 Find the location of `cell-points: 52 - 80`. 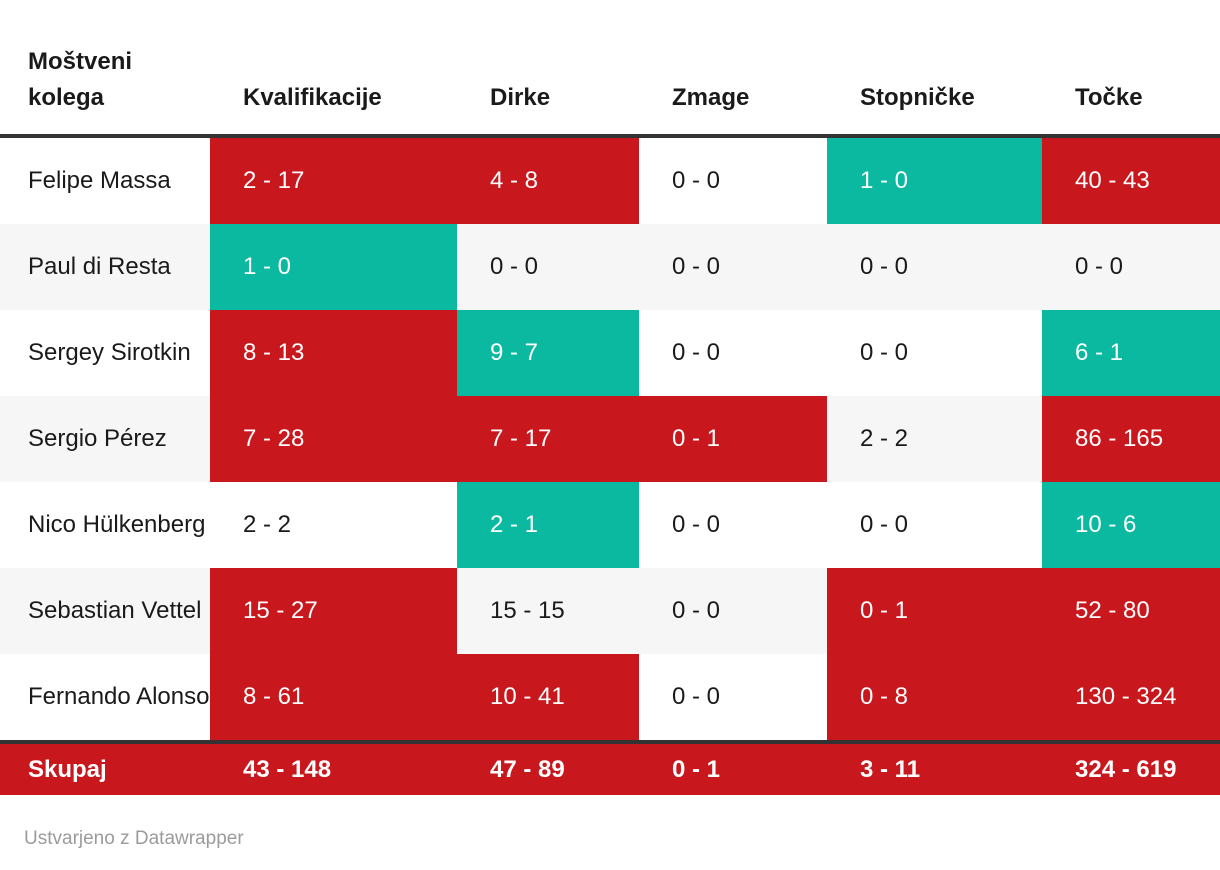

cell-points: 52 - 80 is located at coordinates (1131, 611).